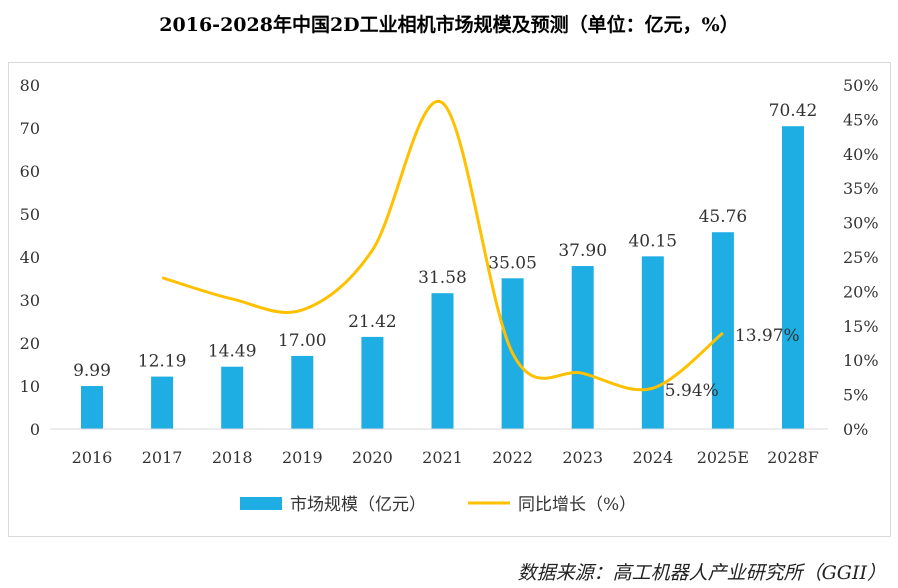 This screenshot has width=898, height=588. Describe the element at coordinates (861, 119) in the screenshot. I see `y-tick-right: 45%` at that location.